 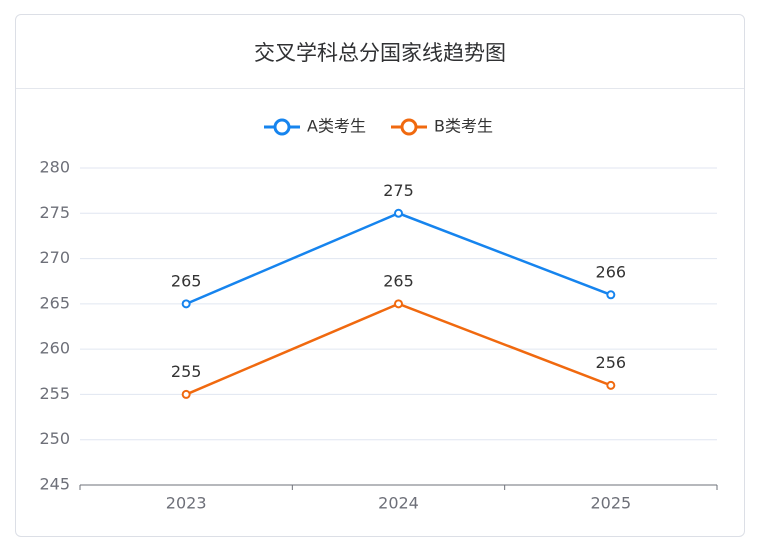 I want to click on chart-title: 交叉学科总分国家线趋势图, so click(x=380, y=52).